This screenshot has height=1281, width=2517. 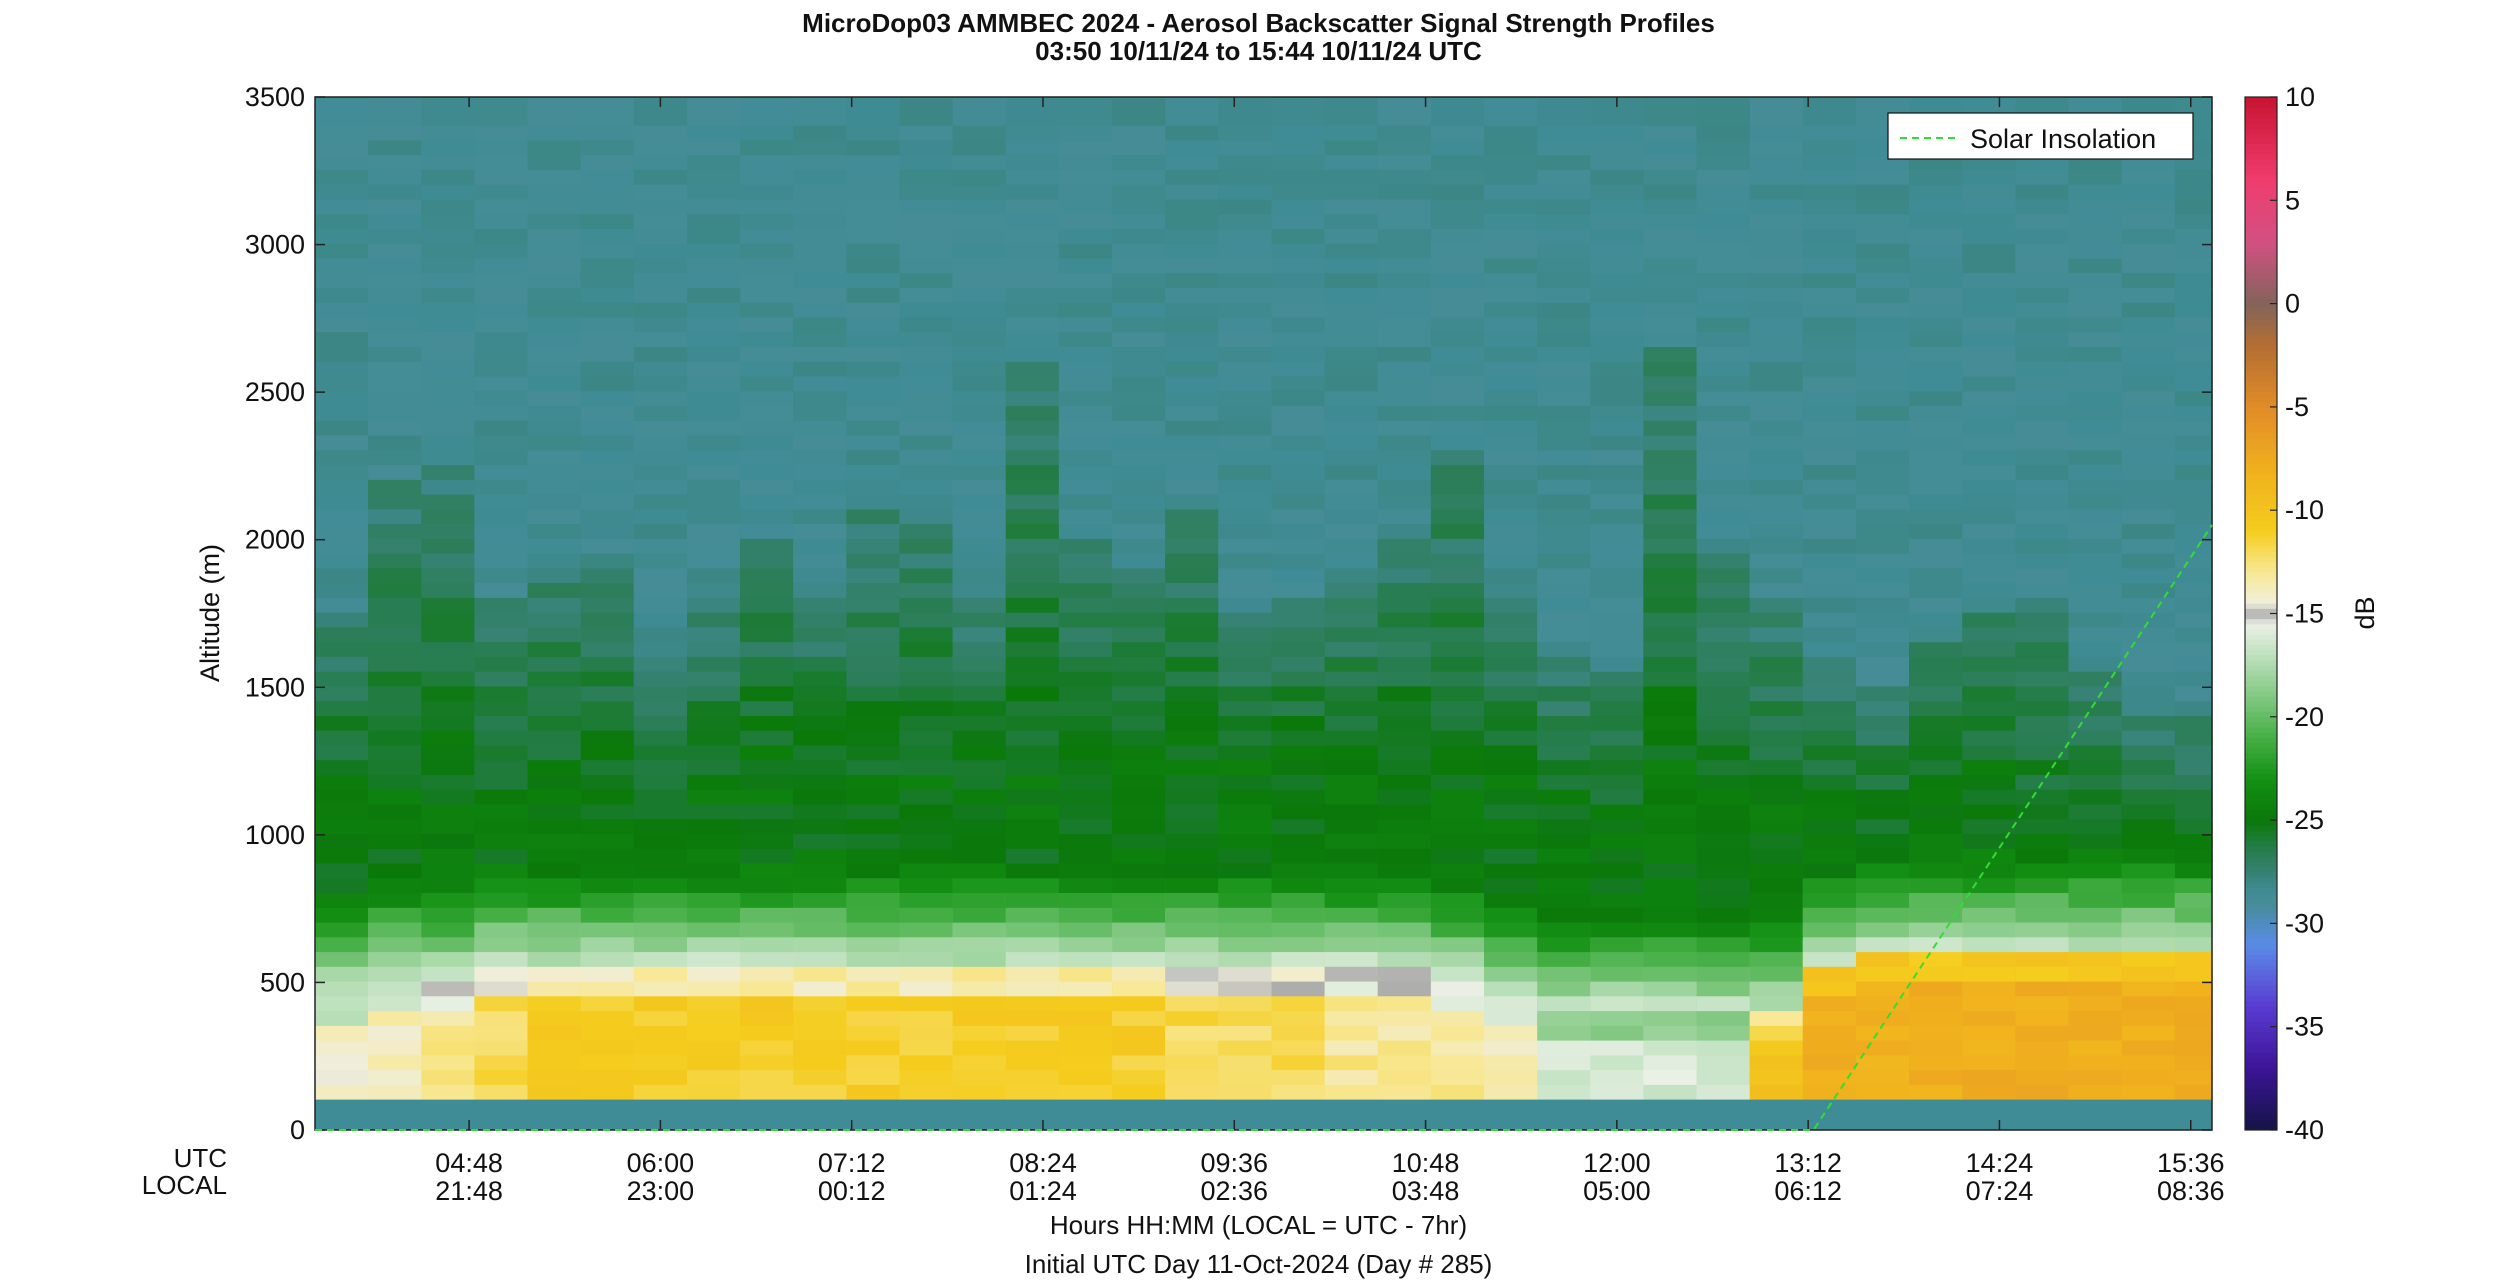 I want to click on colorbar-tick-label: -35, so click(x=2304, y=1027).